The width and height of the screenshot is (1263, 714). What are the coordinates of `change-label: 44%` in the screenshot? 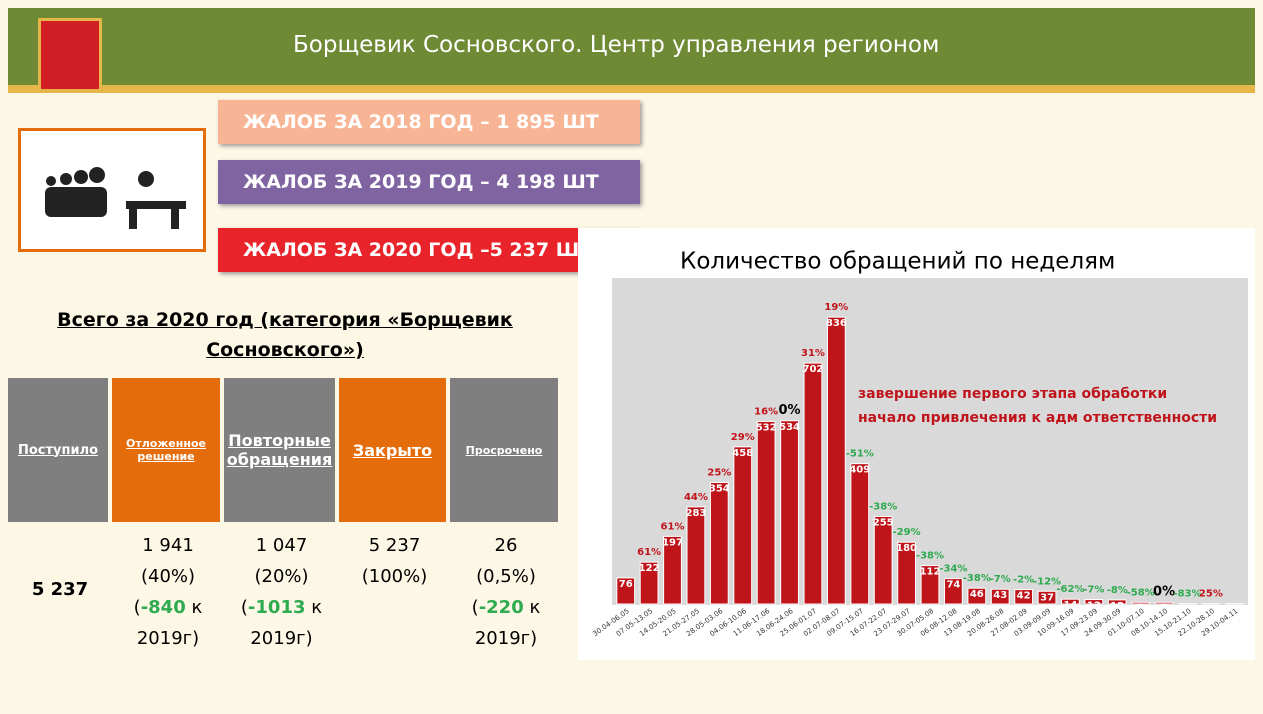 It's located at (696, 497).